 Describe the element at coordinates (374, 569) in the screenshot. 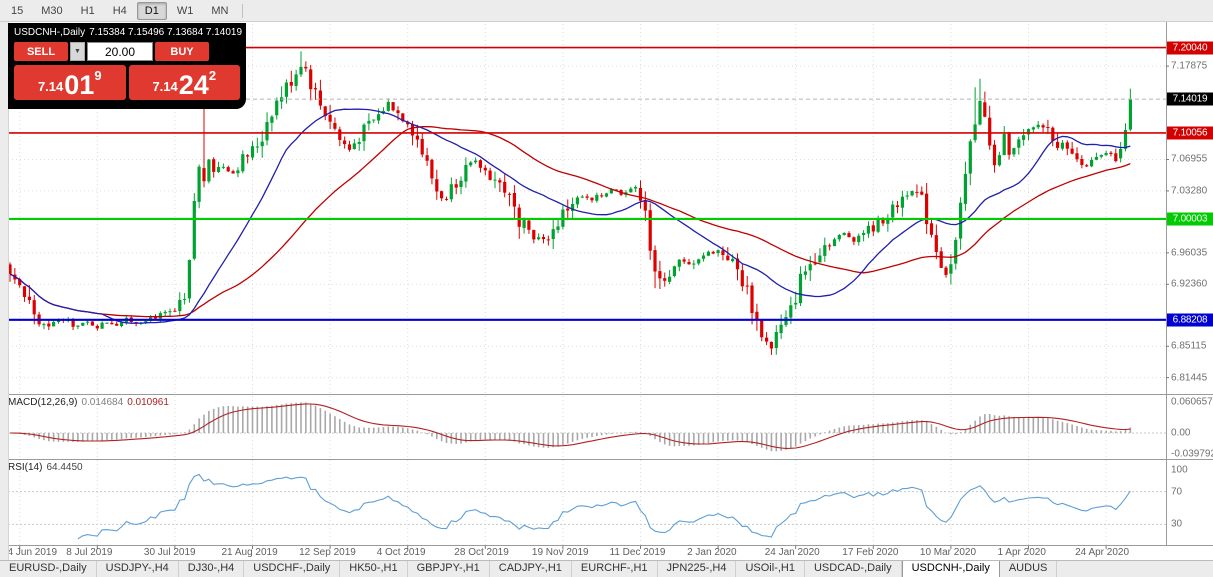

I see `chart-tab-HK50-,H1: HK50-,H1` at that location.